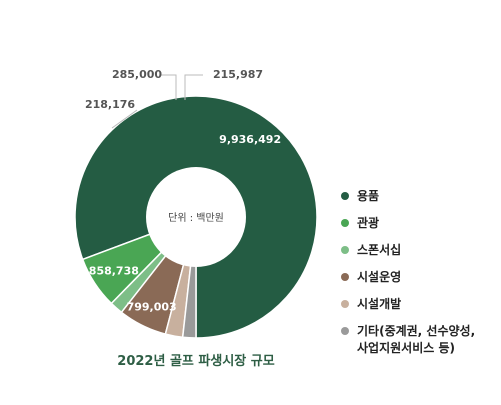  Describe the element at coordinates (114, 270) in the screenshot. I see `data-label-2: 858,738` at that location.